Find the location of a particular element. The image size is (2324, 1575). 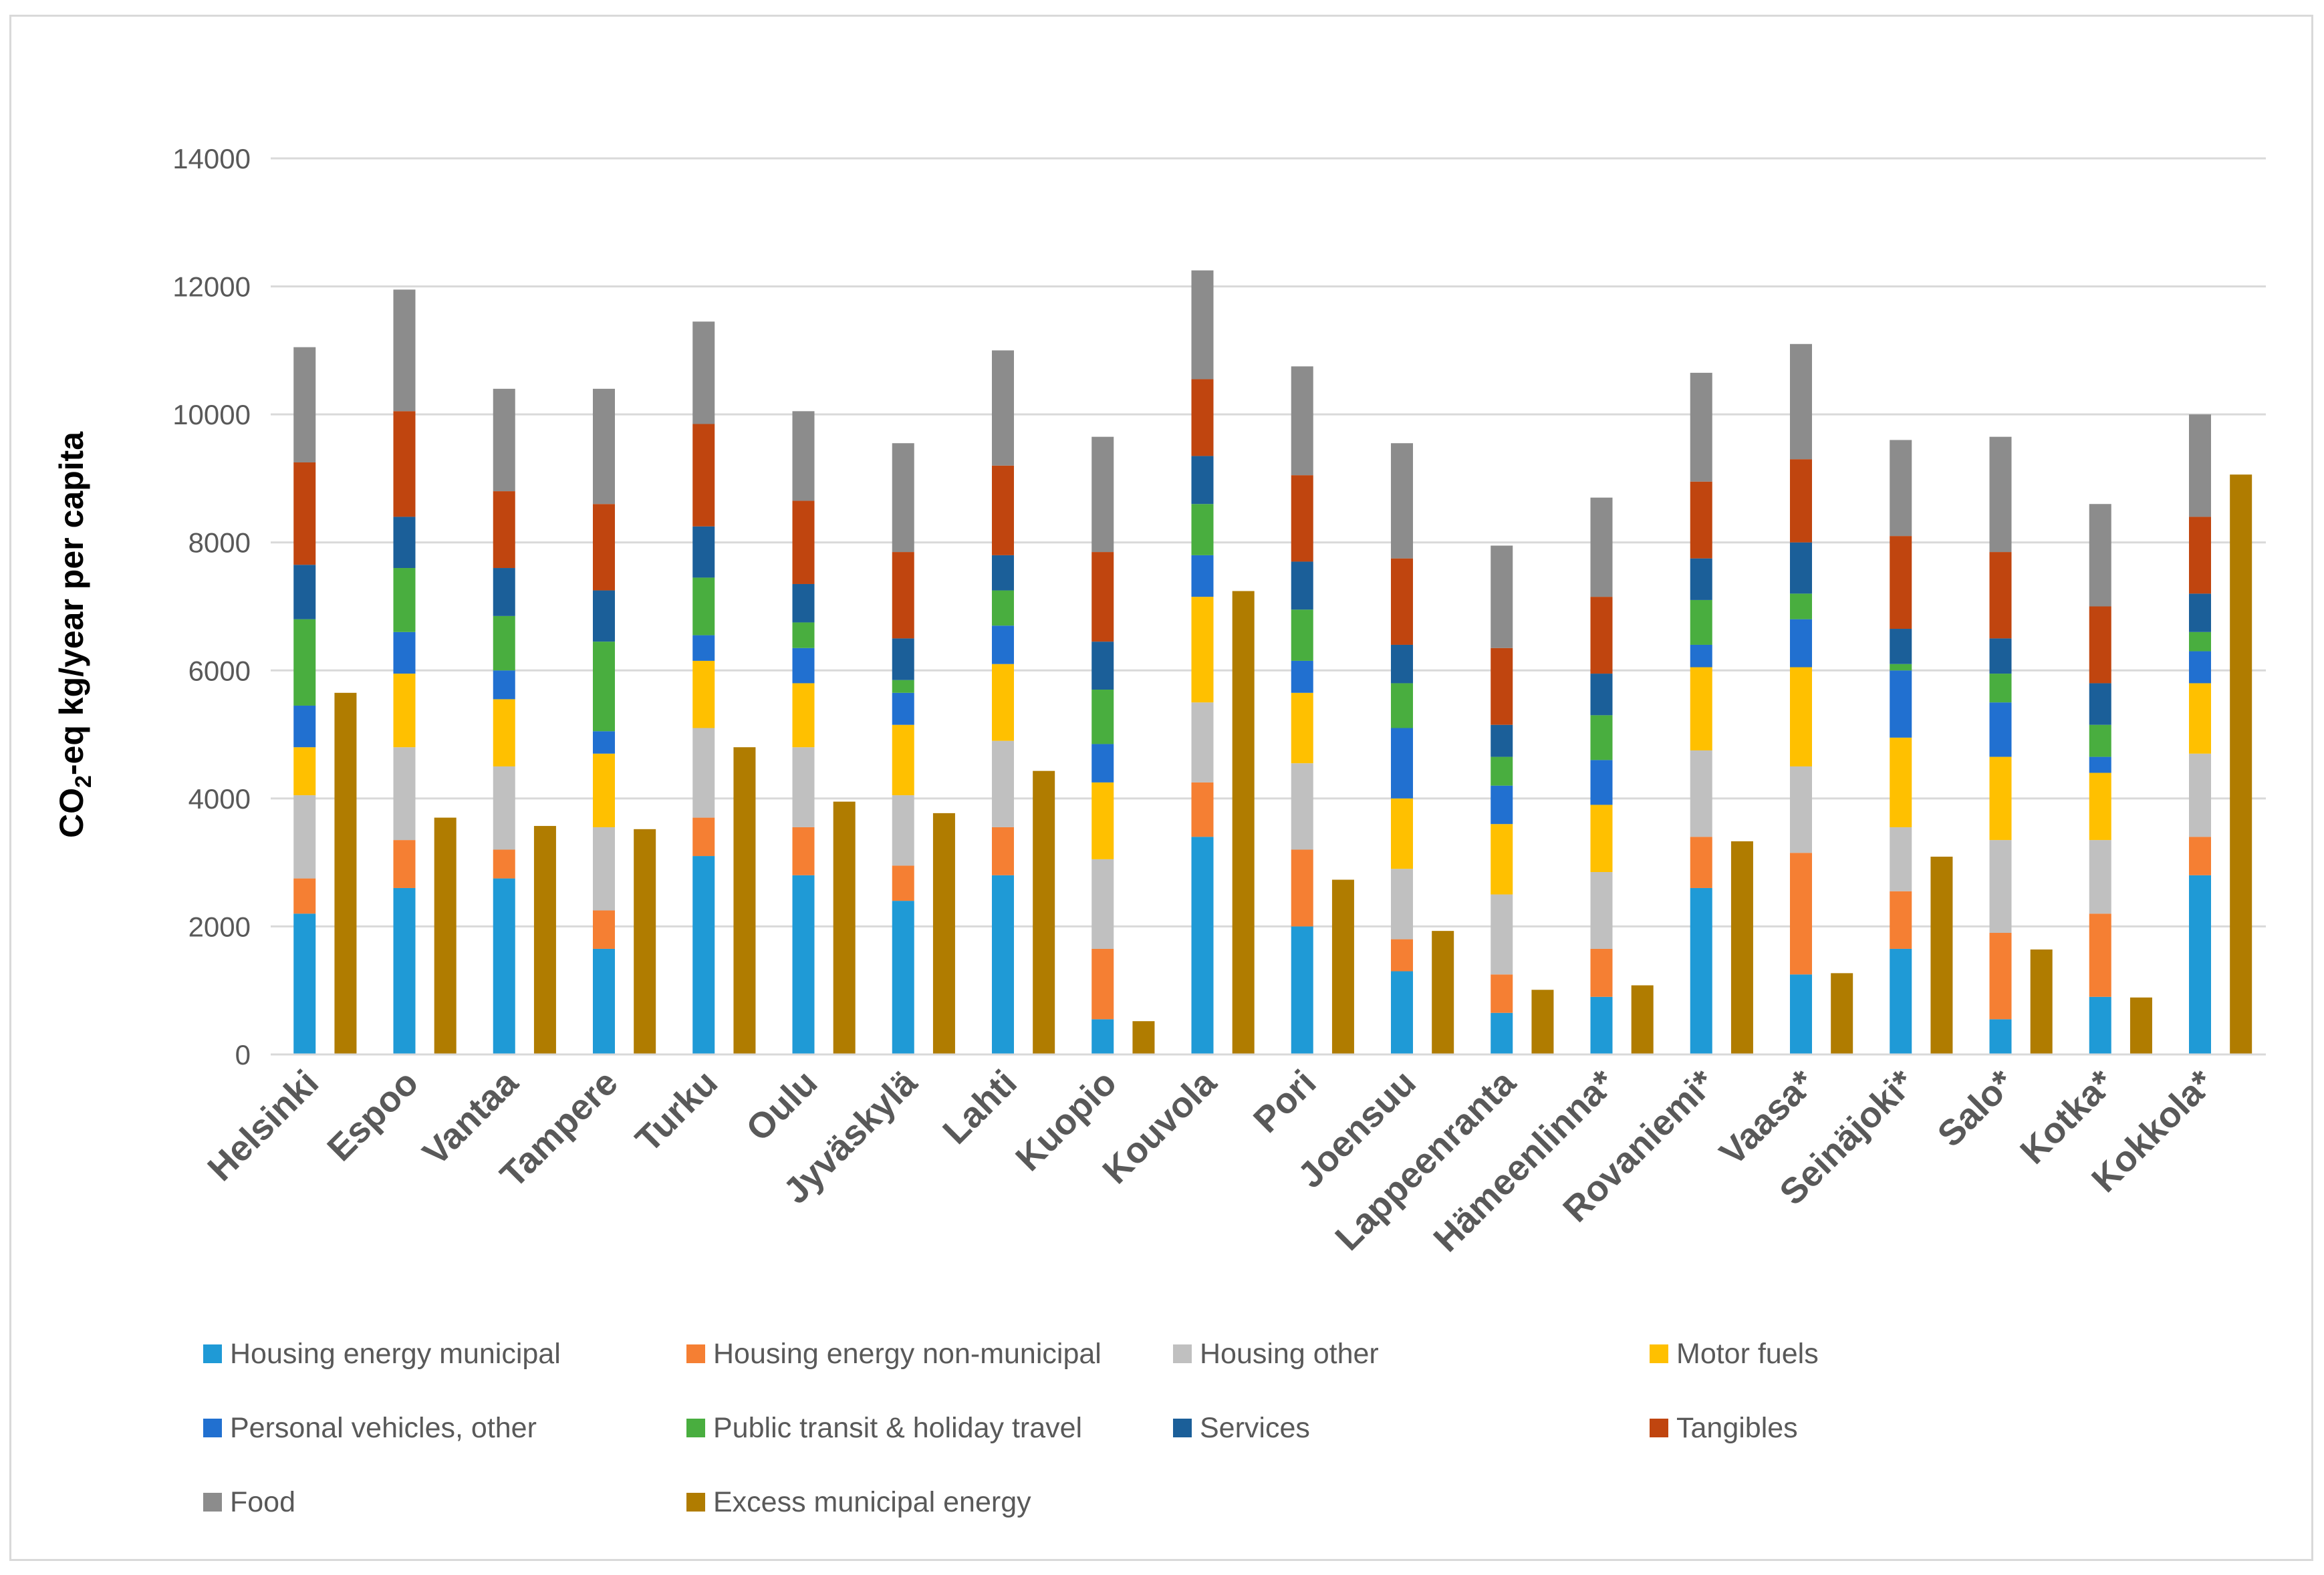

y-tick-label: 0 is located at coordinates (243, 1054).